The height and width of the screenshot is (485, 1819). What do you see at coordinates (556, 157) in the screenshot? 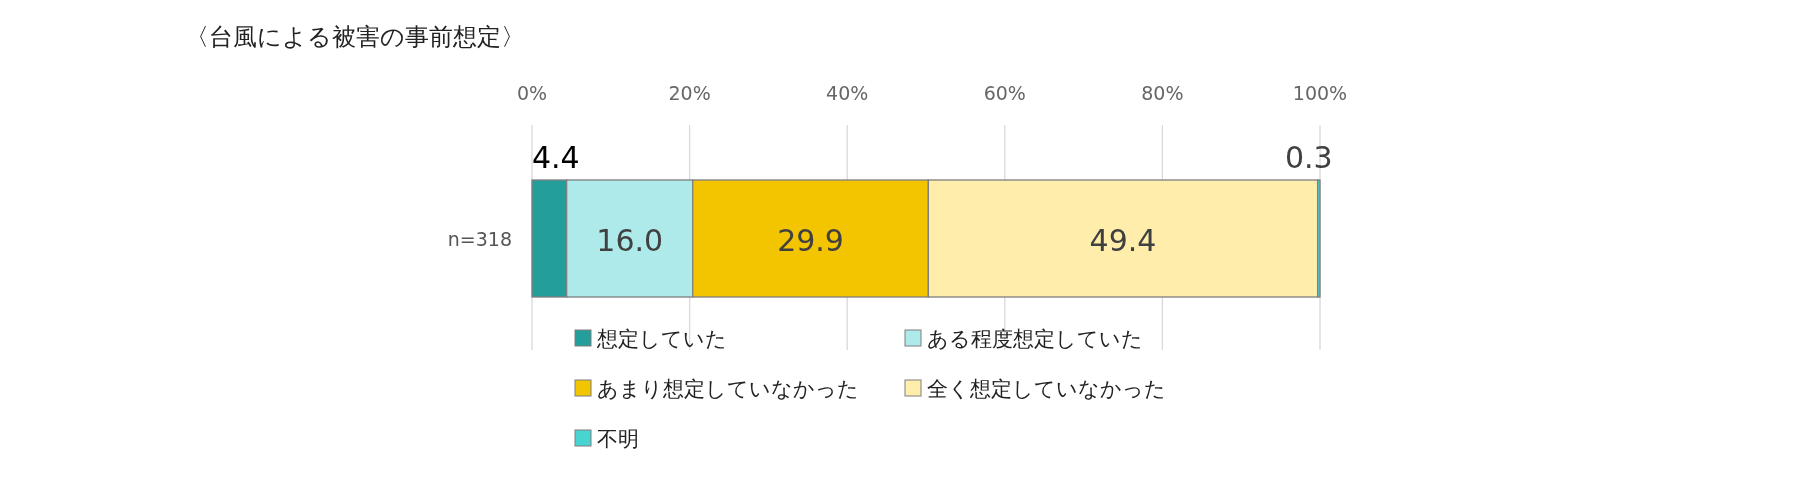
I see `data-label: 4.4` at bounding box center [556, 157].